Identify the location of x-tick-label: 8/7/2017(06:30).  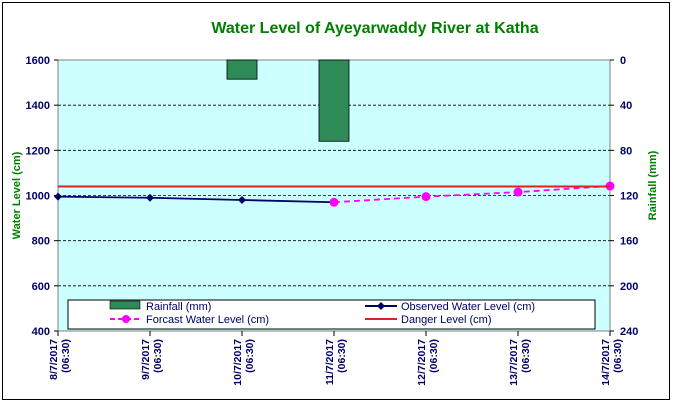
(60, 359).